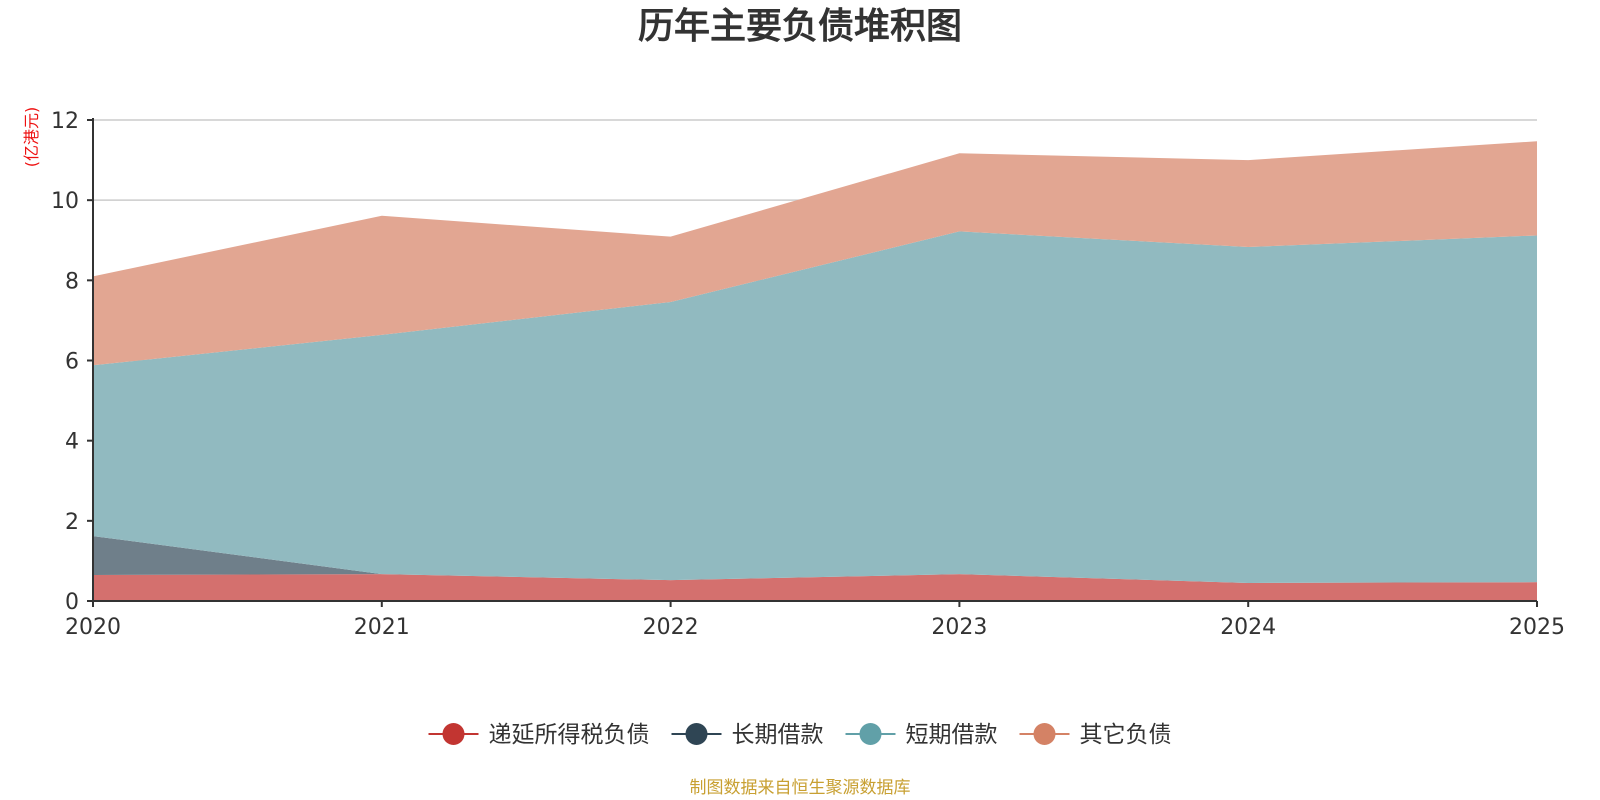 This screenshot has width=1600, height=800. Describe the element at coordinates (31, 137) in the screenshot. I see `y-axis-unit-label: (亿港元)` at that location.